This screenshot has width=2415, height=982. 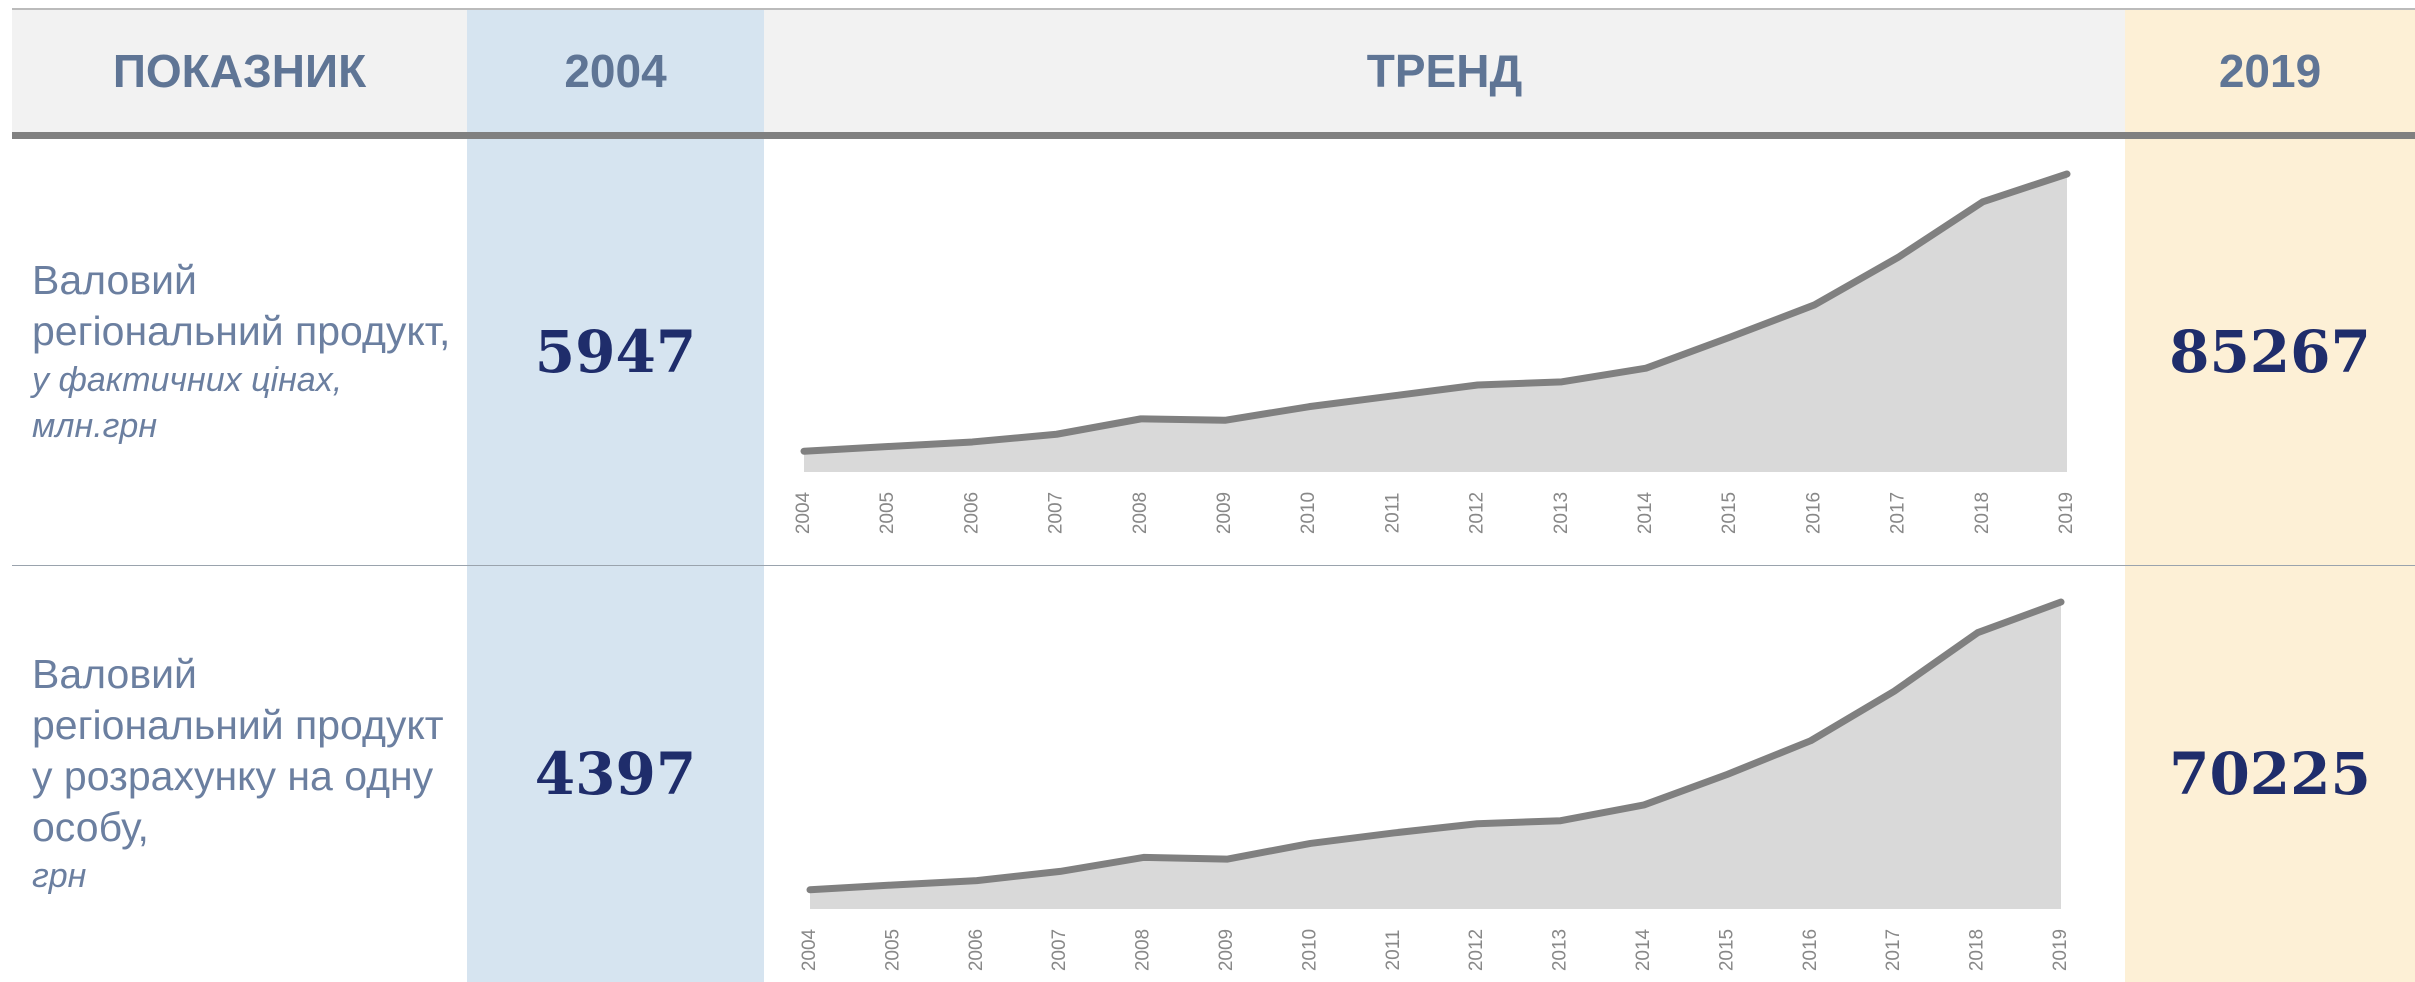 What do you see at coordinates (1213, 135) in the screenshot?
I see `header-border` at bounding box center [1213, 135].